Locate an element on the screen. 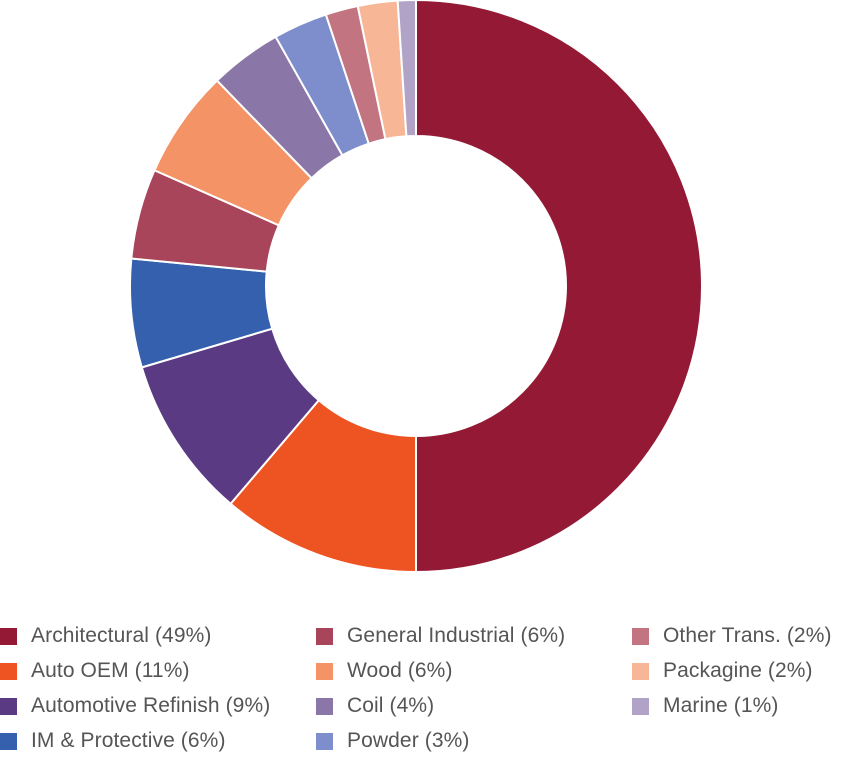  legend-item-general-industrial: General Industrial (6%) is located at coordinates (440, 636).